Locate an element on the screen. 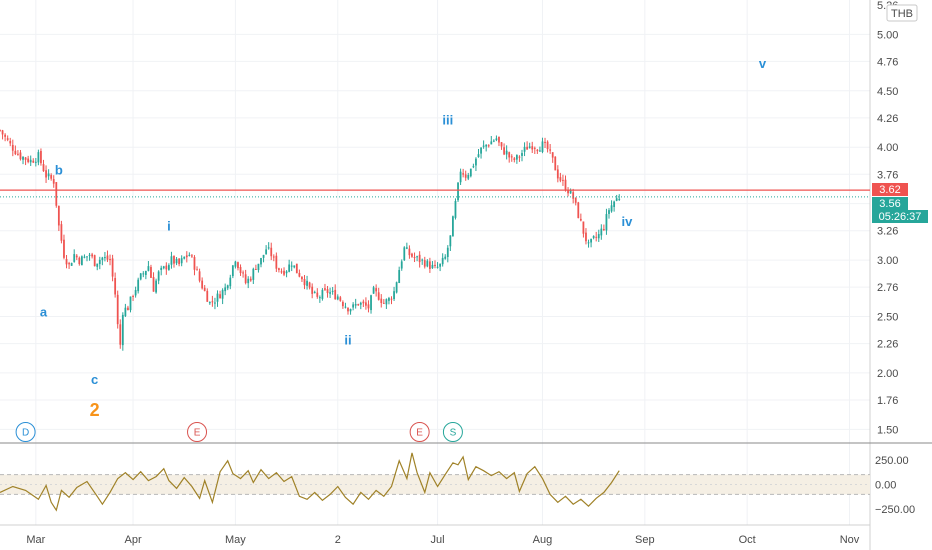  event-marker-circle is located at coordinates (197, 432).